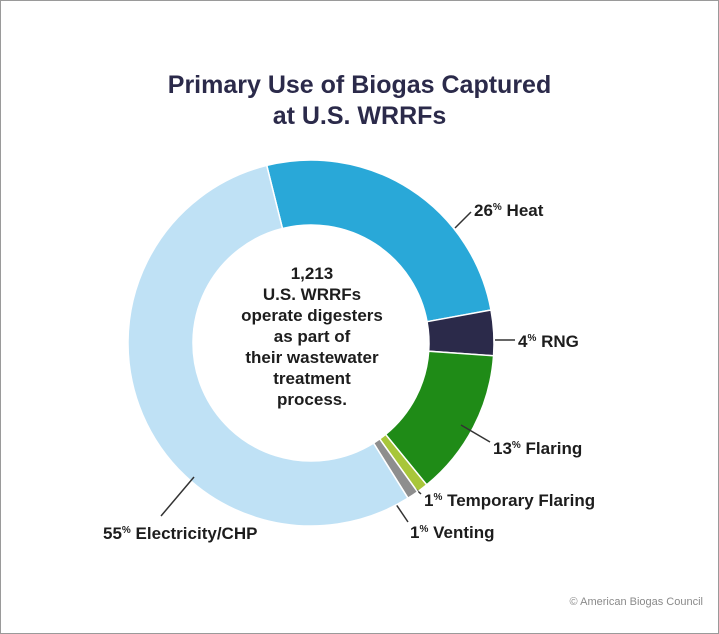 This screenshot has height=634, width=719. Describe the element at coordinates (312, 378) in the screenshot. I see `center-line-6: treatment` at that location.